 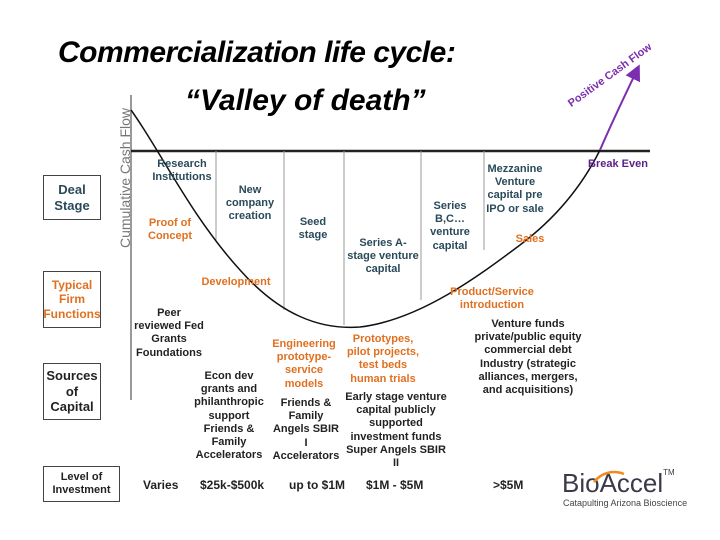 I want to click on firm-functions-box: Typical Firm Functions, so click(x=72, y=299).